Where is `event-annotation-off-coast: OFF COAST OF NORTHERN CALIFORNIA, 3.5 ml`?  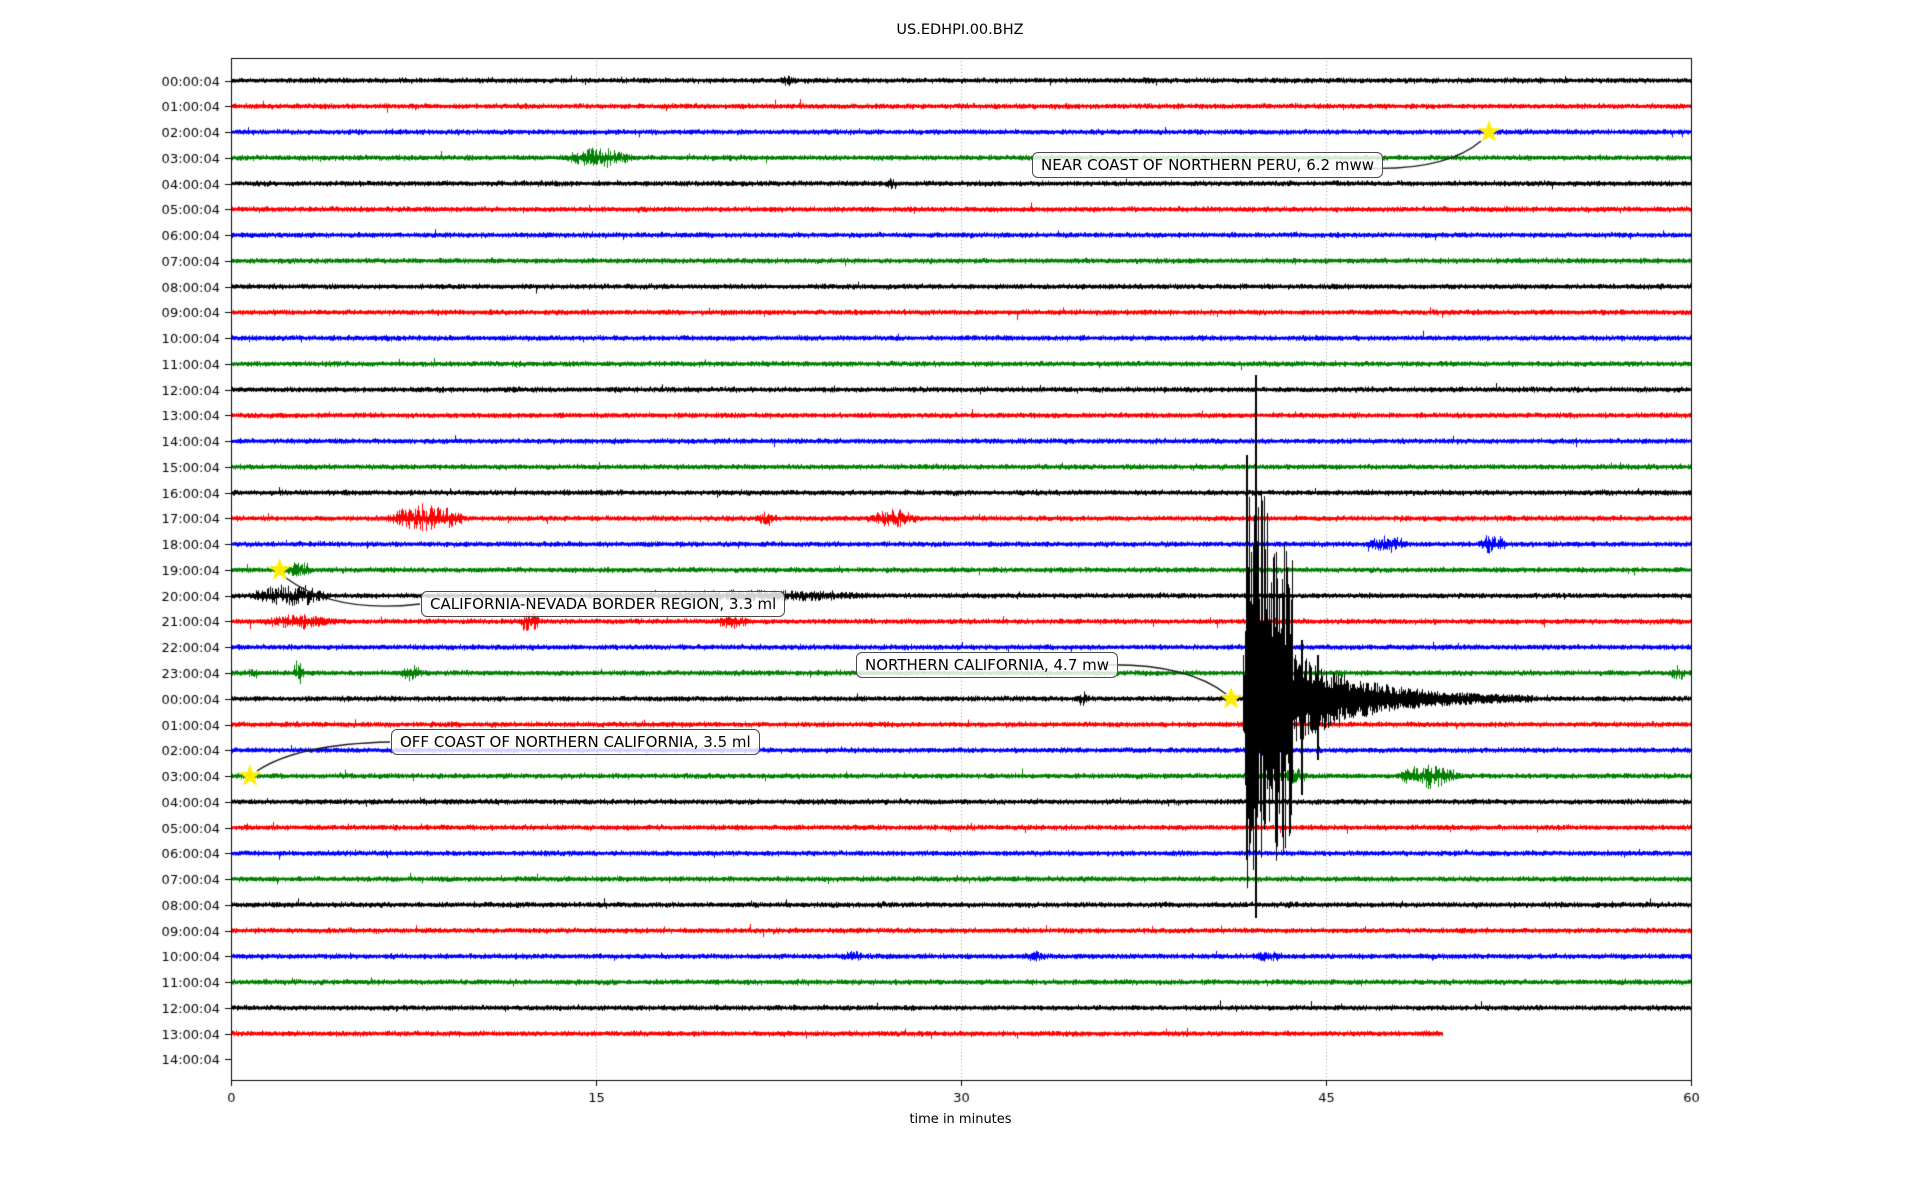 event-annotation-off-coast: OFF COAST OF NORTHERN CALIFORNIA, 3.5 ml is located at coordinates (575, 742).